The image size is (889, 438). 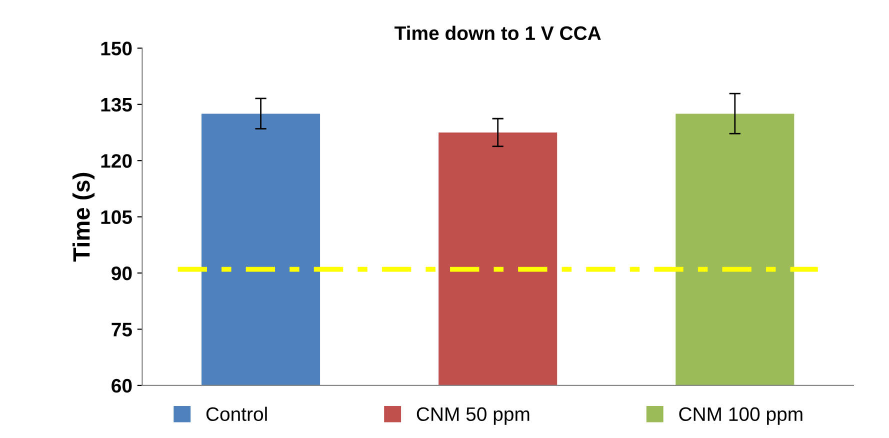 I want to click on y-tick-label: 135, so click(x=116, y=105).